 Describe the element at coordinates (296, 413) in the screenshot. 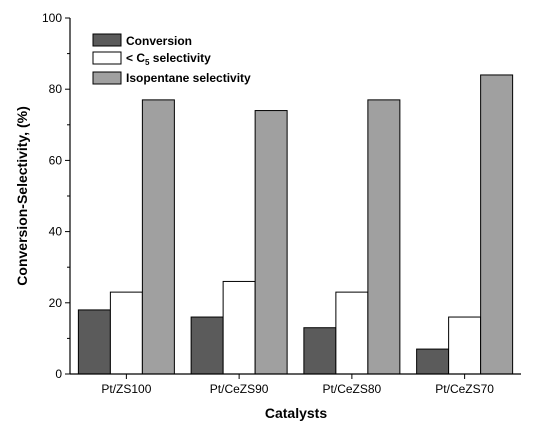

I see `x-axis-title: Catalysts` at that location.